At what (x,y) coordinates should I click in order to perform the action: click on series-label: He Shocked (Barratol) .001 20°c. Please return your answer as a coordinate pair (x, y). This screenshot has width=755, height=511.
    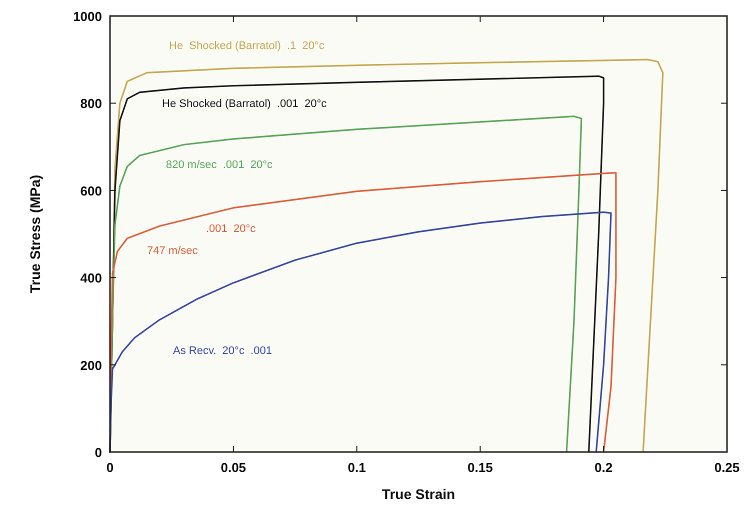
    Looking at the image, I should click on (245, 104).